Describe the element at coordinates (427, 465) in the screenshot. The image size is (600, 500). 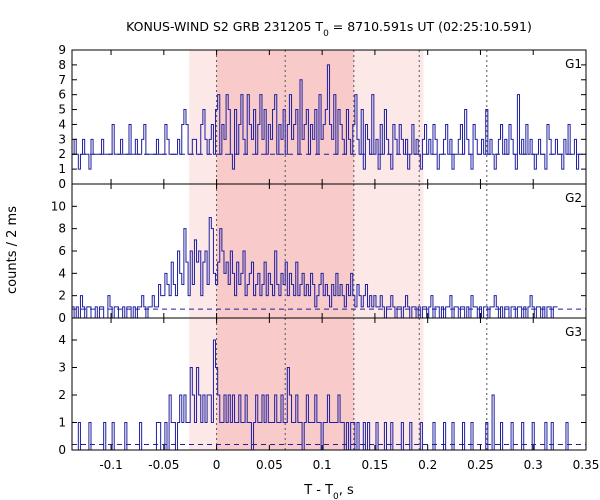
I see `x-tick-label: 0.2` at that location.